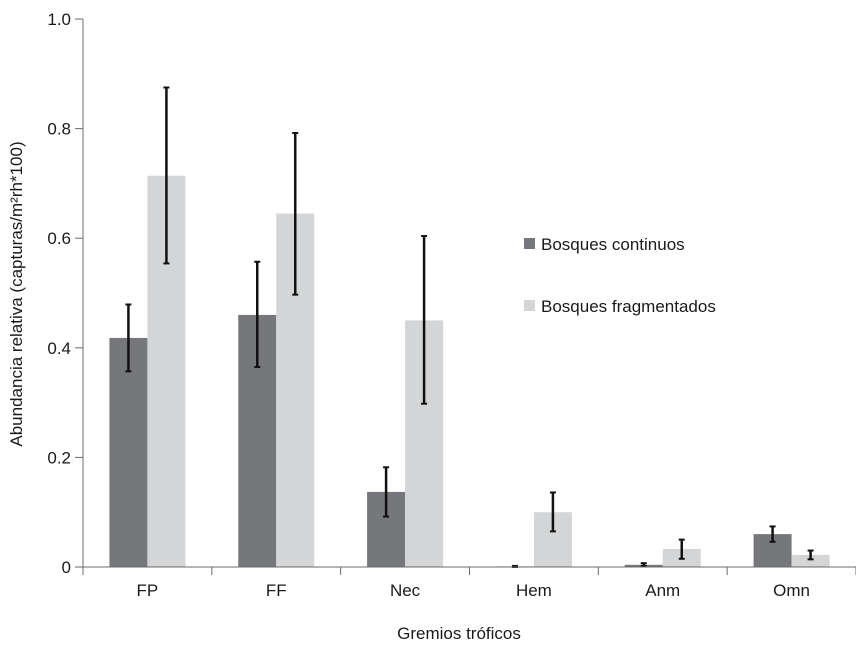  What do you see at coordinates (628, 306) in the screenshot?
I see `legend-label: Bosques fragmentados` at bounding box center [628, 306].